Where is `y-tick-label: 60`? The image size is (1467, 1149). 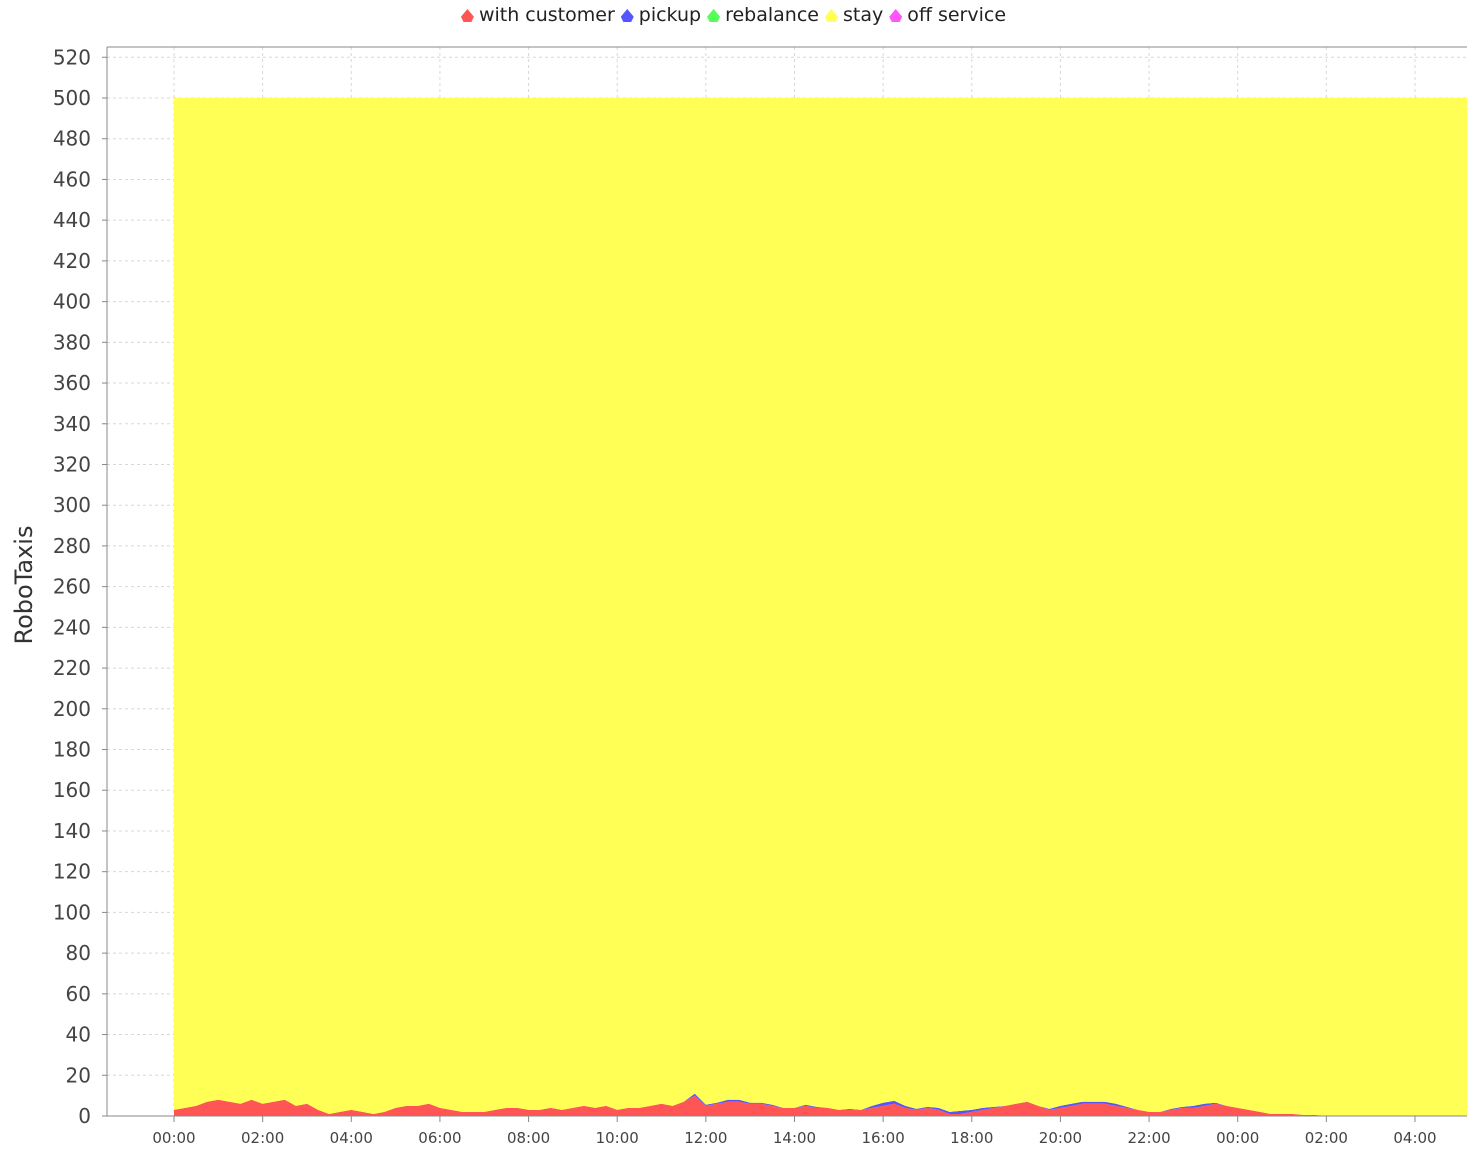 y-tick-label: 60 is located at coordinates (78, 994).